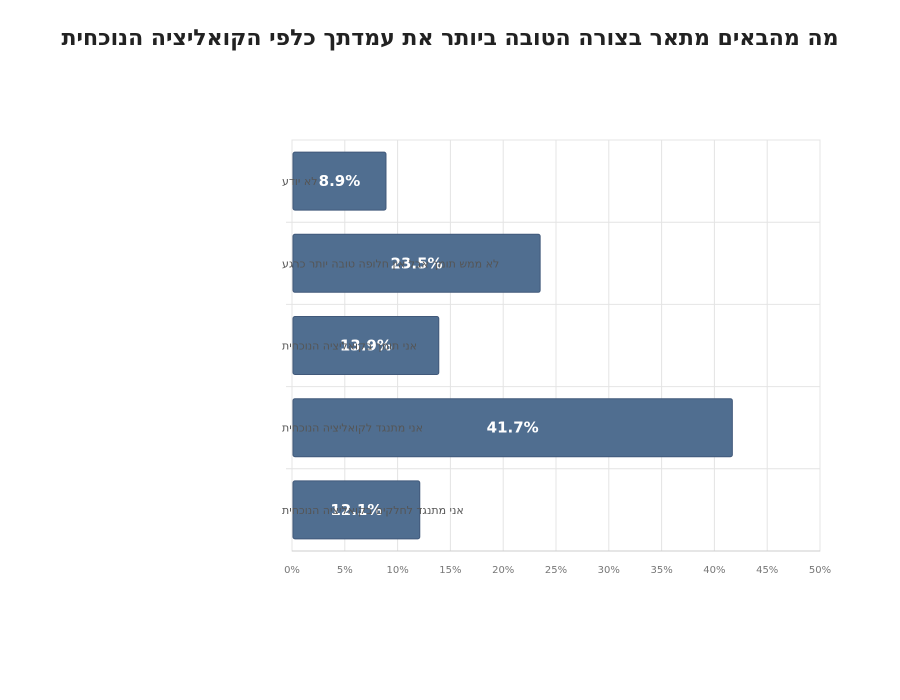  I want to click on bar-value-label: 23.5%, so click(417, 263).